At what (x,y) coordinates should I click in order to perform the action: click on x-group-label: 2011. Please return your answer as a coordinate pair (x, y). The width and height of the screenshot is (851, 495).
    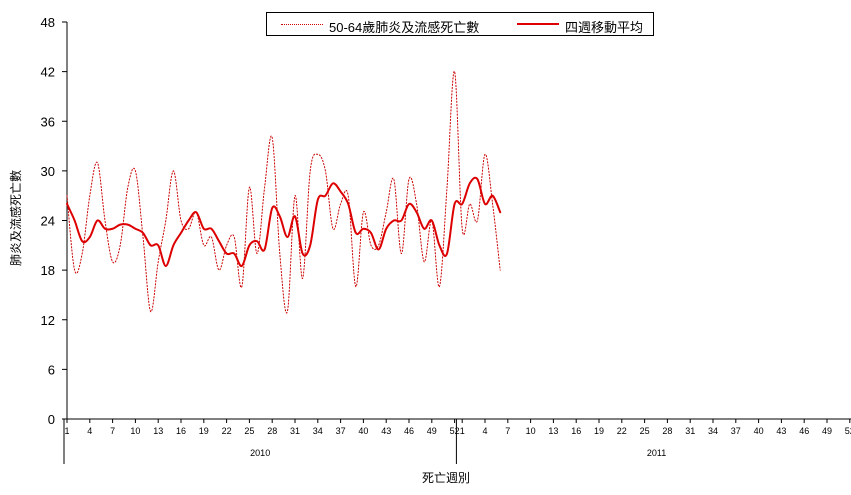
    Looking at the image, I should click on (656, 453).